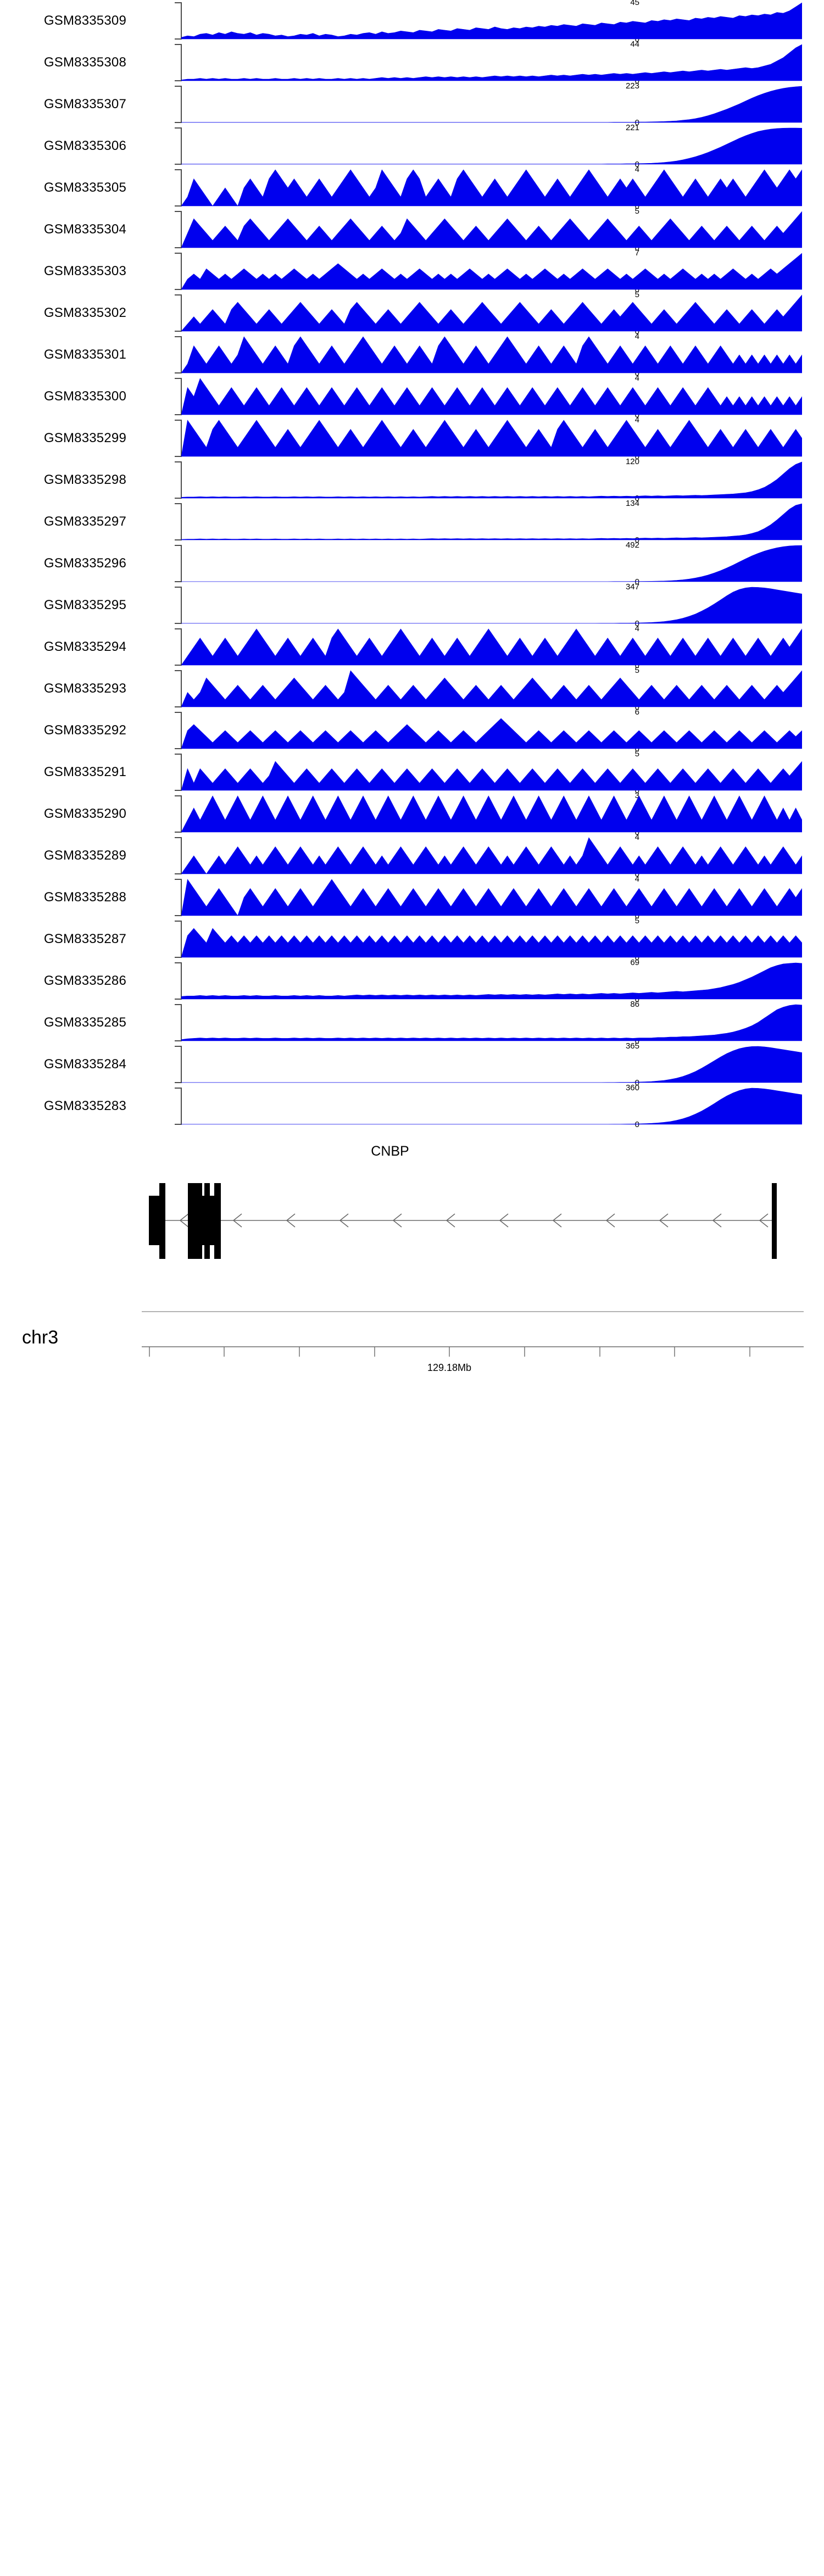  I want to click on coverage-track: GSM8335305 4 0, so click(412, 188).